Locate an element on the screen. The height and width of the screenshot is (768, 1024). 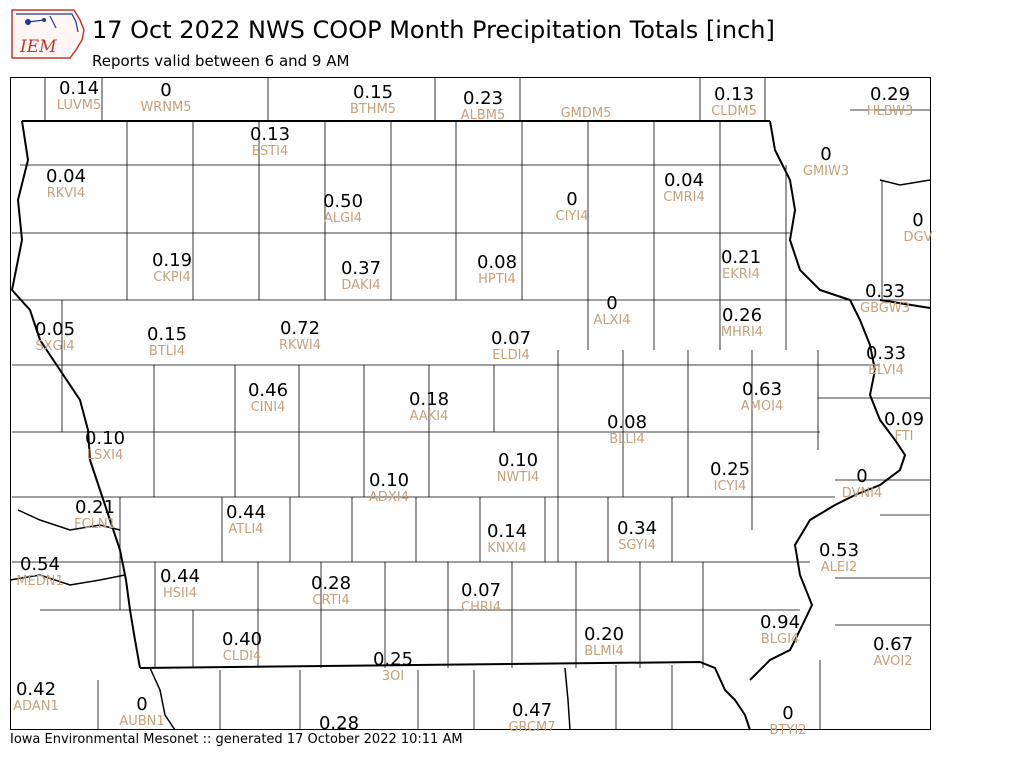
station-id: BTHM5 is located at coordinates (373, 109).